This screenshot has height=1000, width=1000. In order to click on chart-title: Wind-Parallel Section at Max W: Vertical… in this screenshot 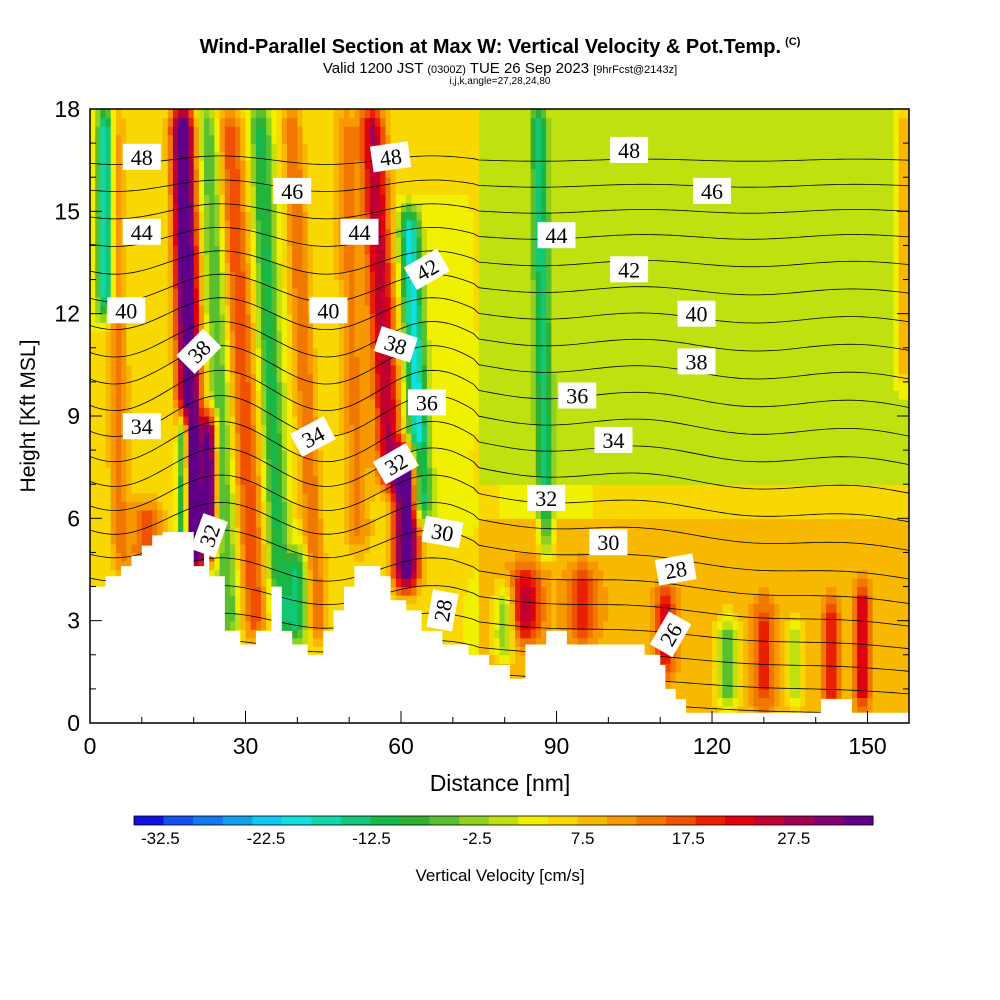, I will do `click(500, 47)`.